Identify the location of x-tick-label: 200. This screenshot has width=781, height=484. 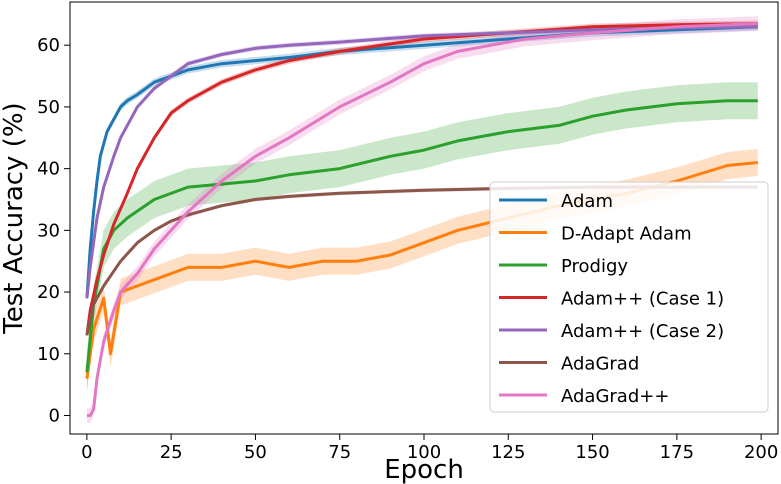
(761, 452).